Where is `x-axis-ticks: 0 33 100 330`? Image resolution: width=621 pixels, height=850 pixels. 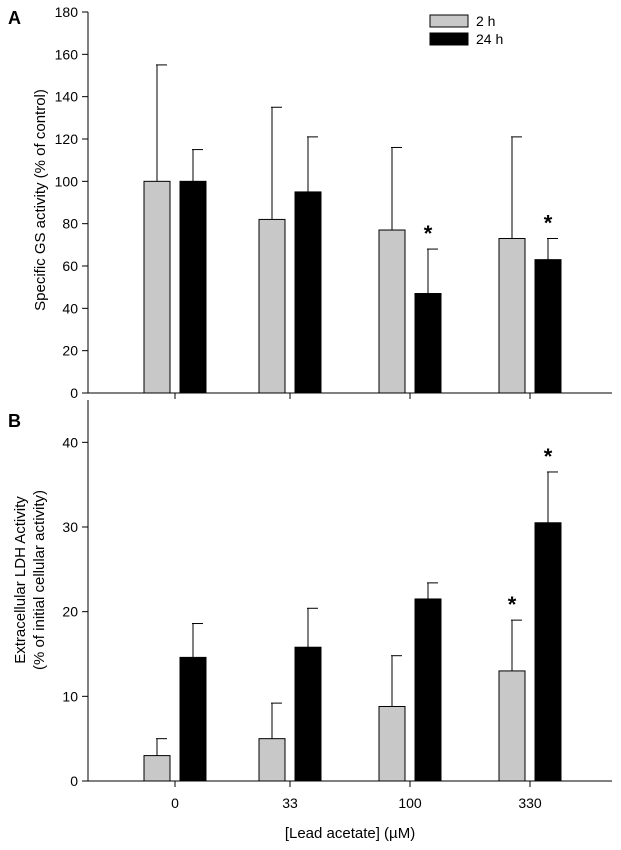
x-axis-ticks: 0 33 100 330 is located at coordinates (356, 803).